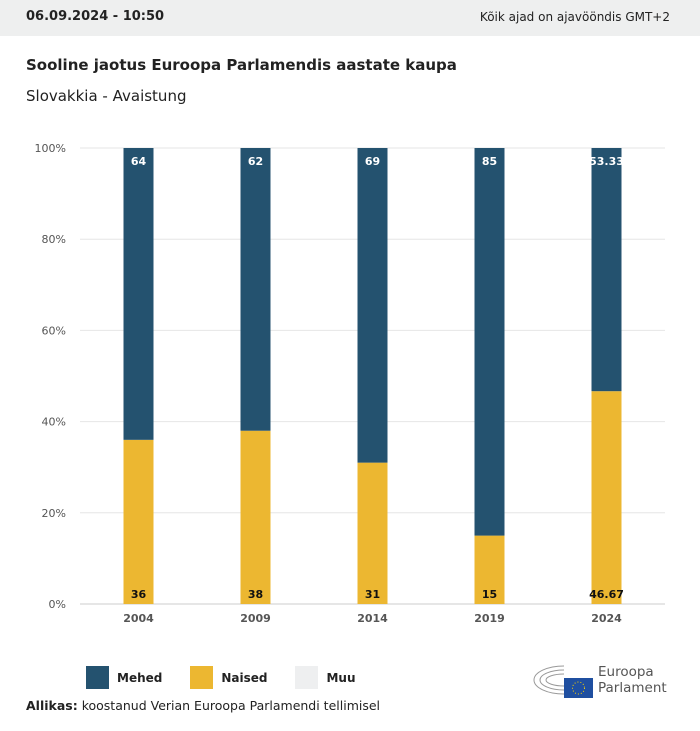 Image resolution: width=700 pixels, height=731 pixels. Describe the element at coordinates (626, 672) in the screenshot. I see `logo-line1: Euroopa` at that location.